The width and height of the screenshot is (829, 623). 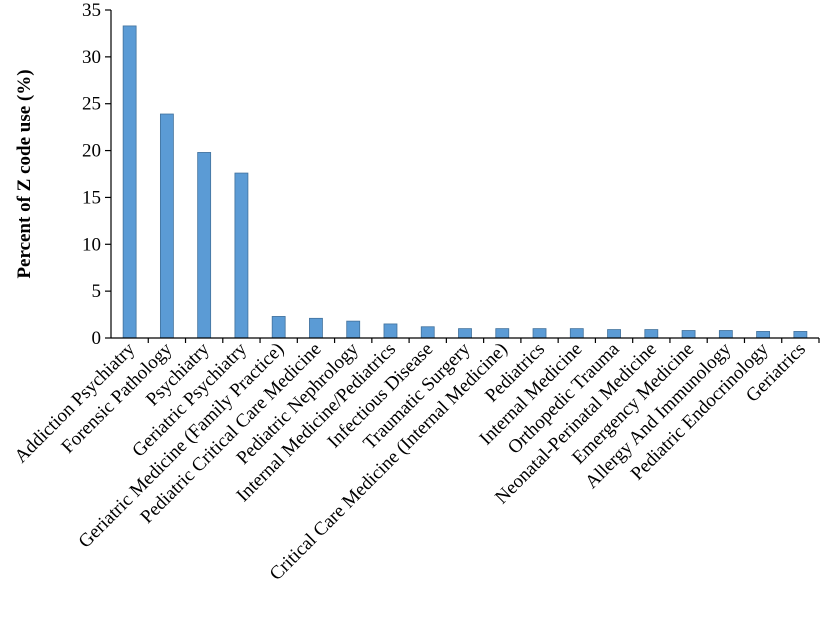 What do you see at coordinates (91, 151) in the screenshot?
I see `y-tick-label: 20` at bounding box center [91, 151].